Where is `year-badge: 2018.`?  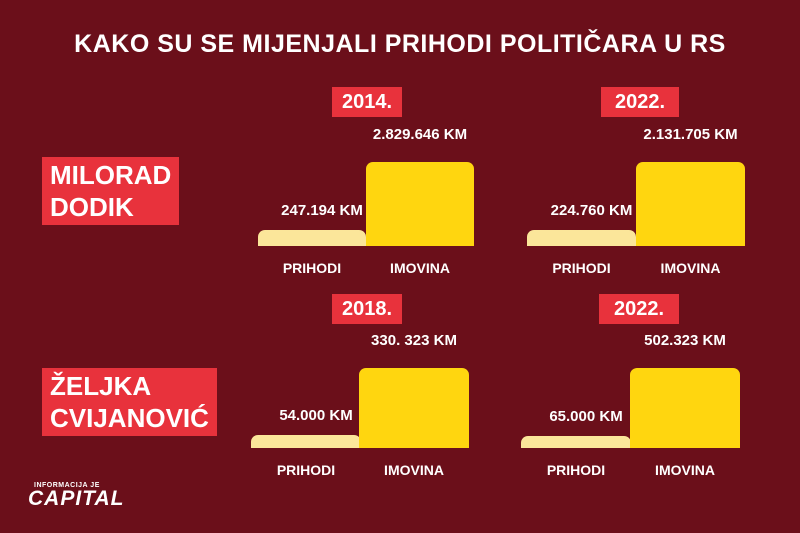 year-badge: 2018. is located at coordinates (367, 309).